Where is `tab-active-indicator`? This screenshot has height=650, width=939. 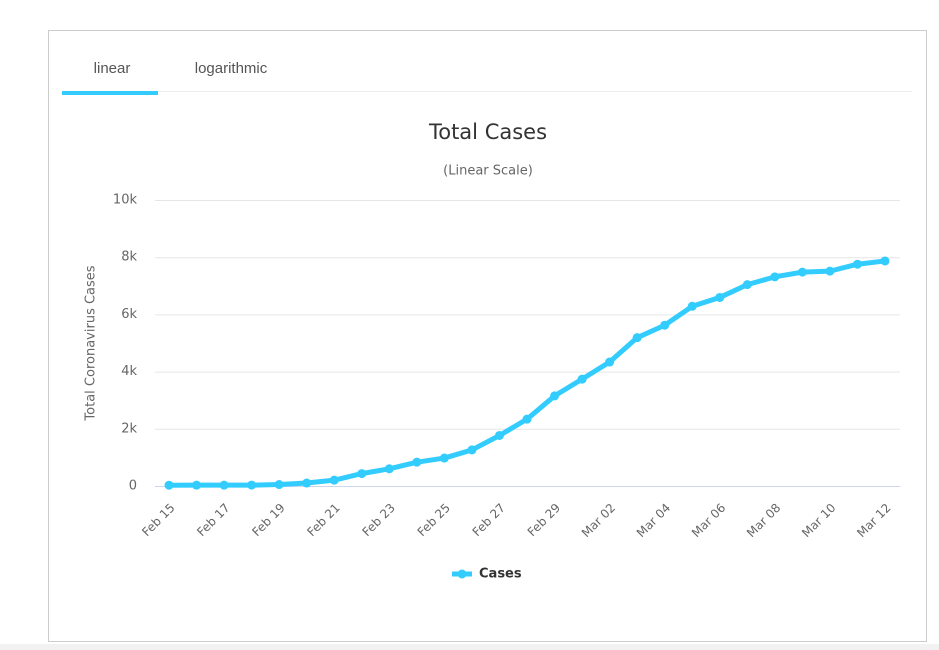
tab-active-indicator is located at coordinates (110, 93).